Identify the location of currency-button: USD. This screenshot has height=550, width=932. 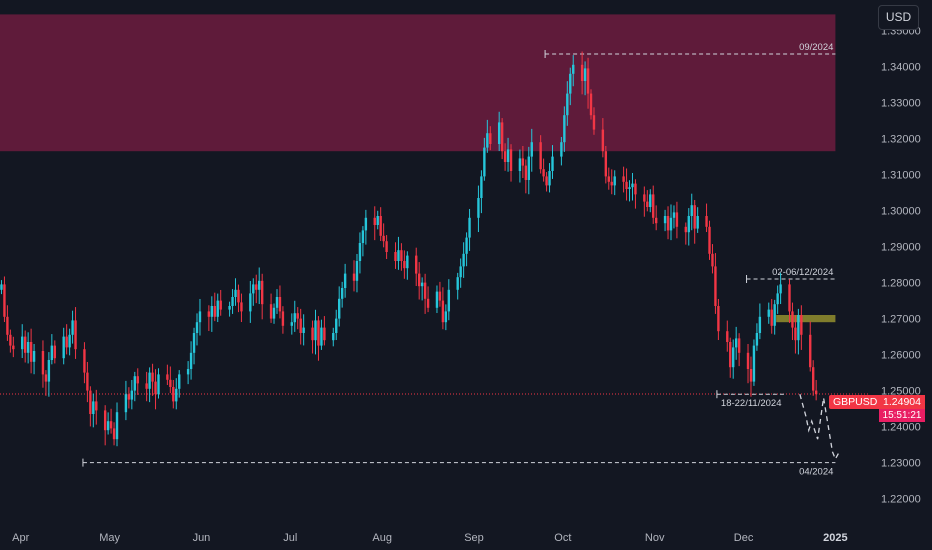
(898, 17).